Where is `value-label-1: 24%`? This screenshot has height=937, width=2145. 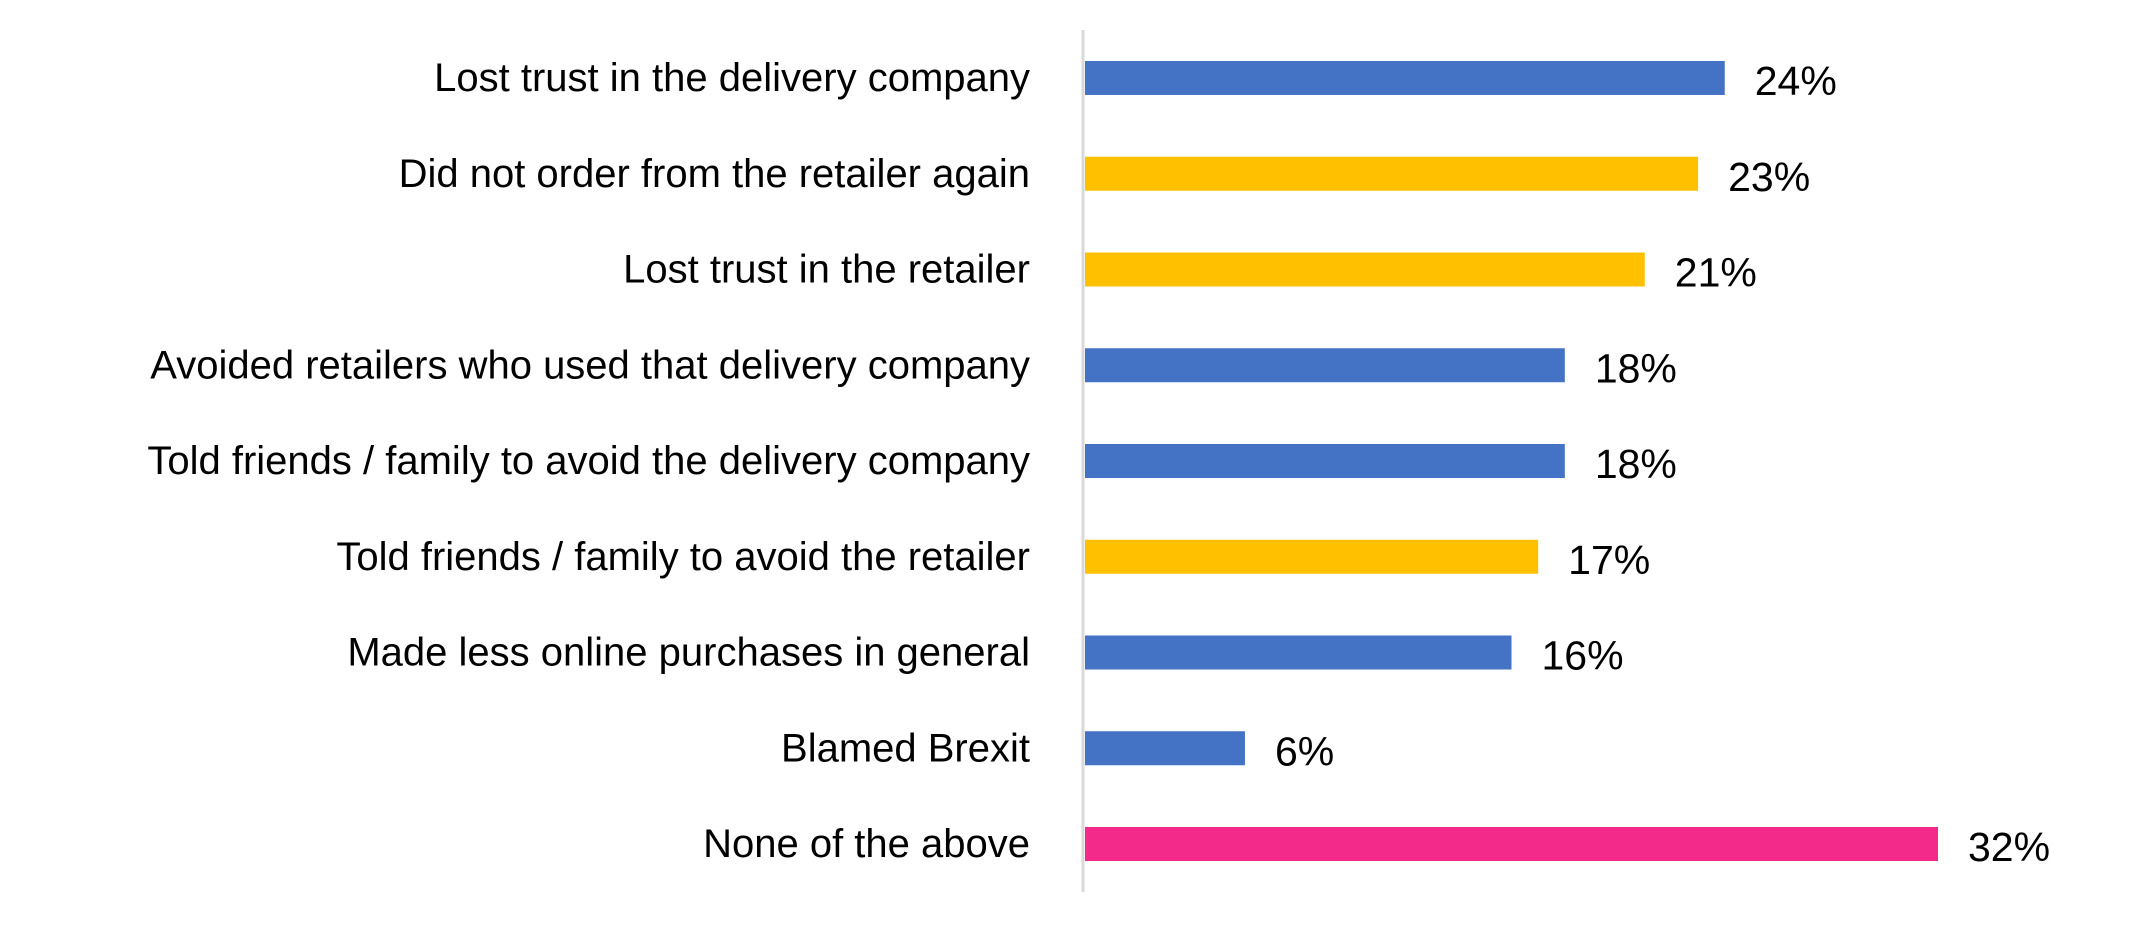 value-label-1: 24% is located at coordinates (1796, 81).